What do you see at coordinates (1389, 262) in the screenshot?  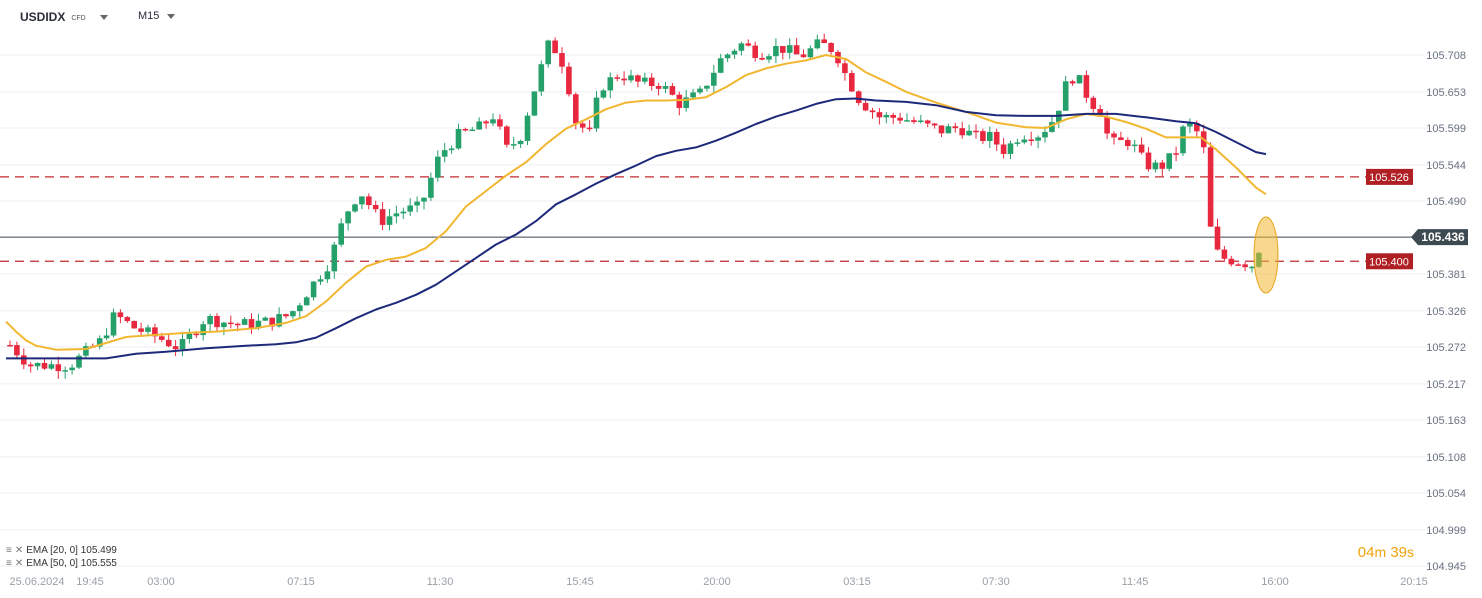 I see `level-label: 105.400` at bounding box center [1389, 262].